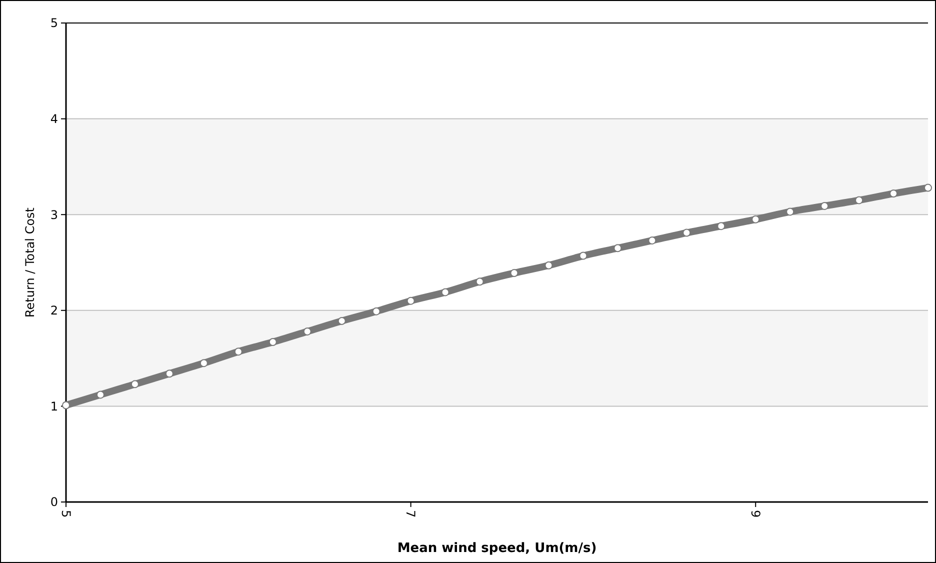  Describe the element at coordinates (54, 215) in the screenshot. I see `y-tick-label: 3` at that location.